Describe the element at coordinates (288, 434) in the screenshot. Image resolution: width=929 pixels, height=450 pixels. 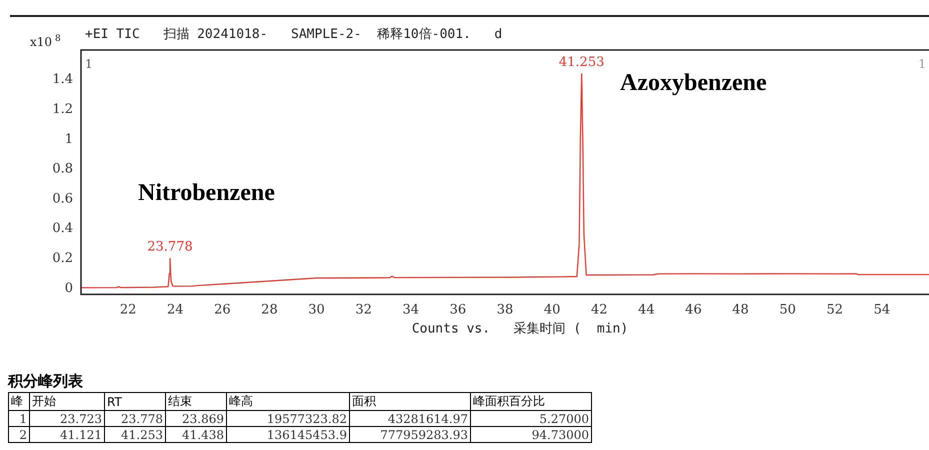
I see `text: 136145453.9` at that location.